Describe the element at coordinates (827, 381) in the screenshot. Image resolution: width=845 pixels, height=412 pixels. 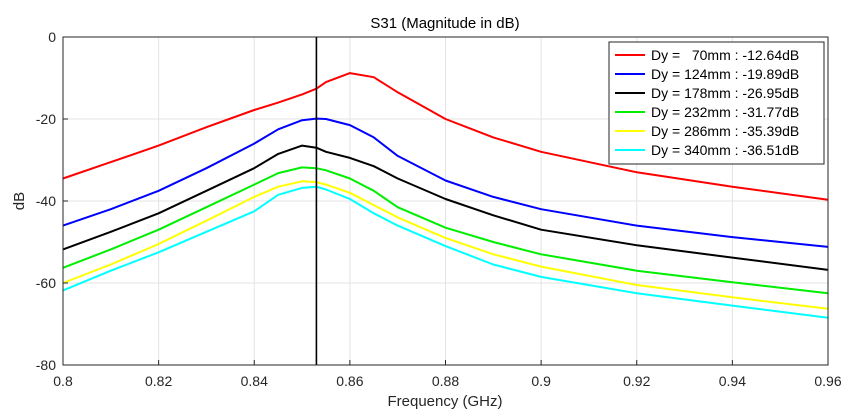
I see `x-tick-label: 0.96` at that location.